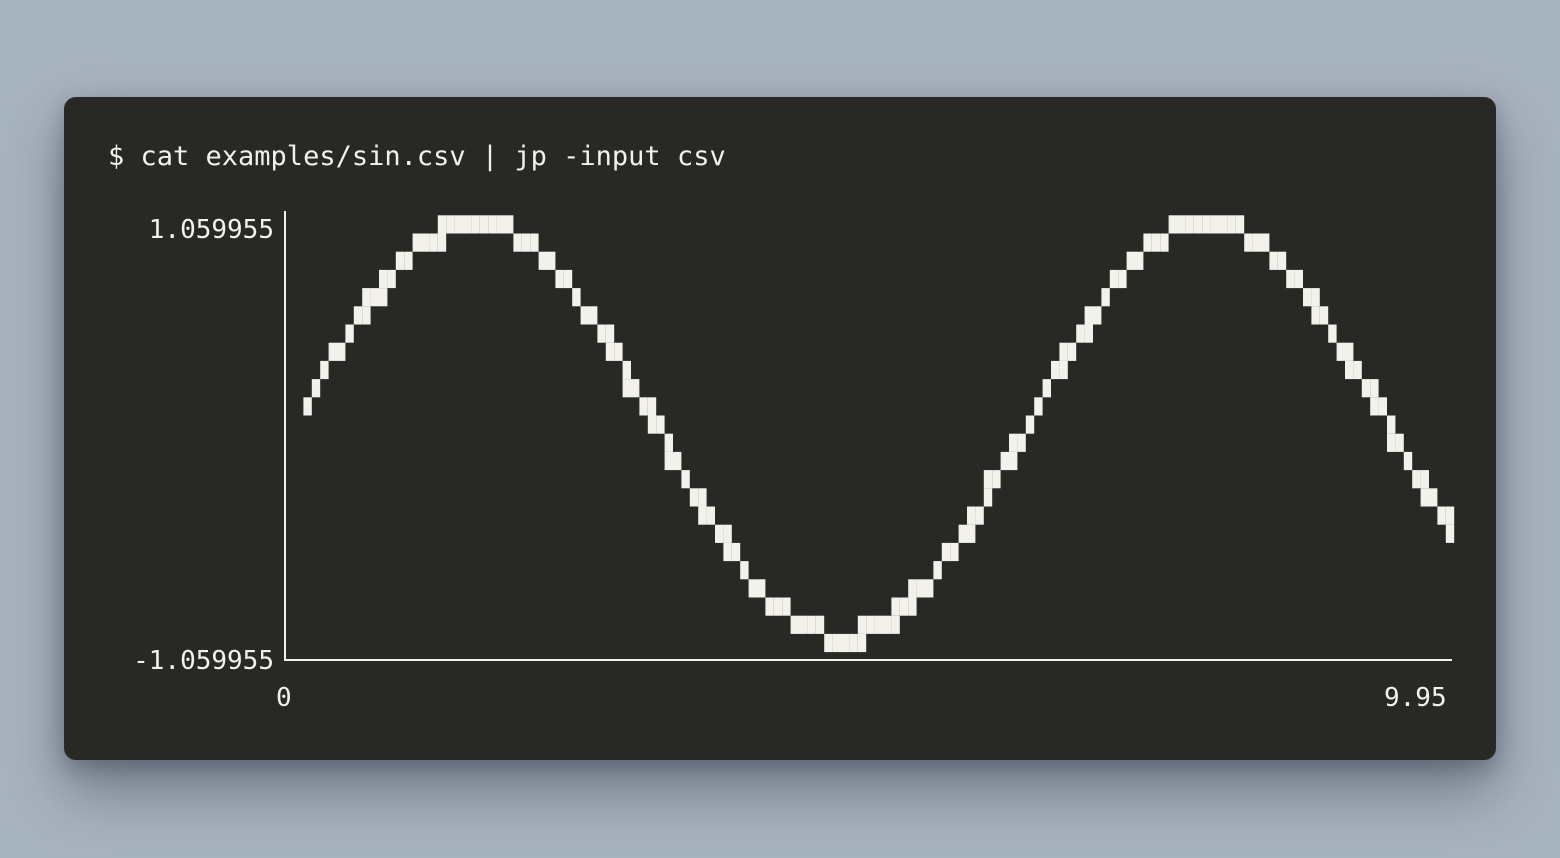 The height and width of the screenshot is (858, 1560). Describe the element at coordinates (211, 230) in the screenshot. I see `y-axis-max-label: 1.059955` at that location.